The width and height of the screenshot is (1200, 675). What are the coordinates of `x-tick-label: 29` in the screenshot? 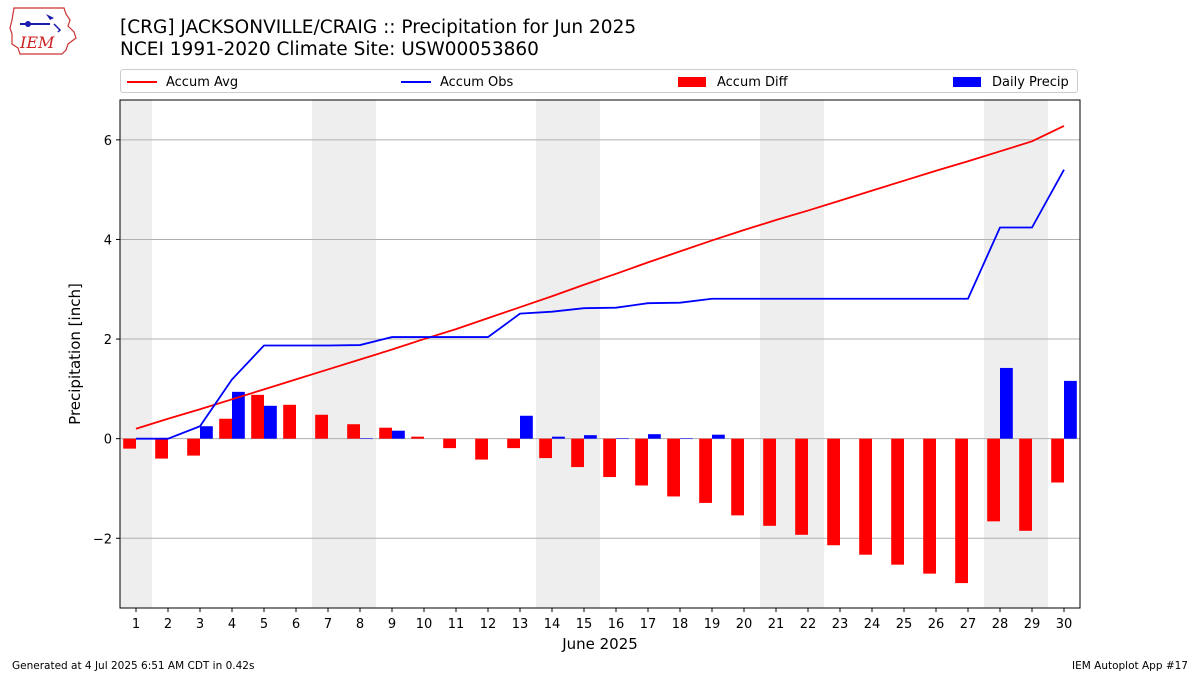 It's located at (1032, 624).